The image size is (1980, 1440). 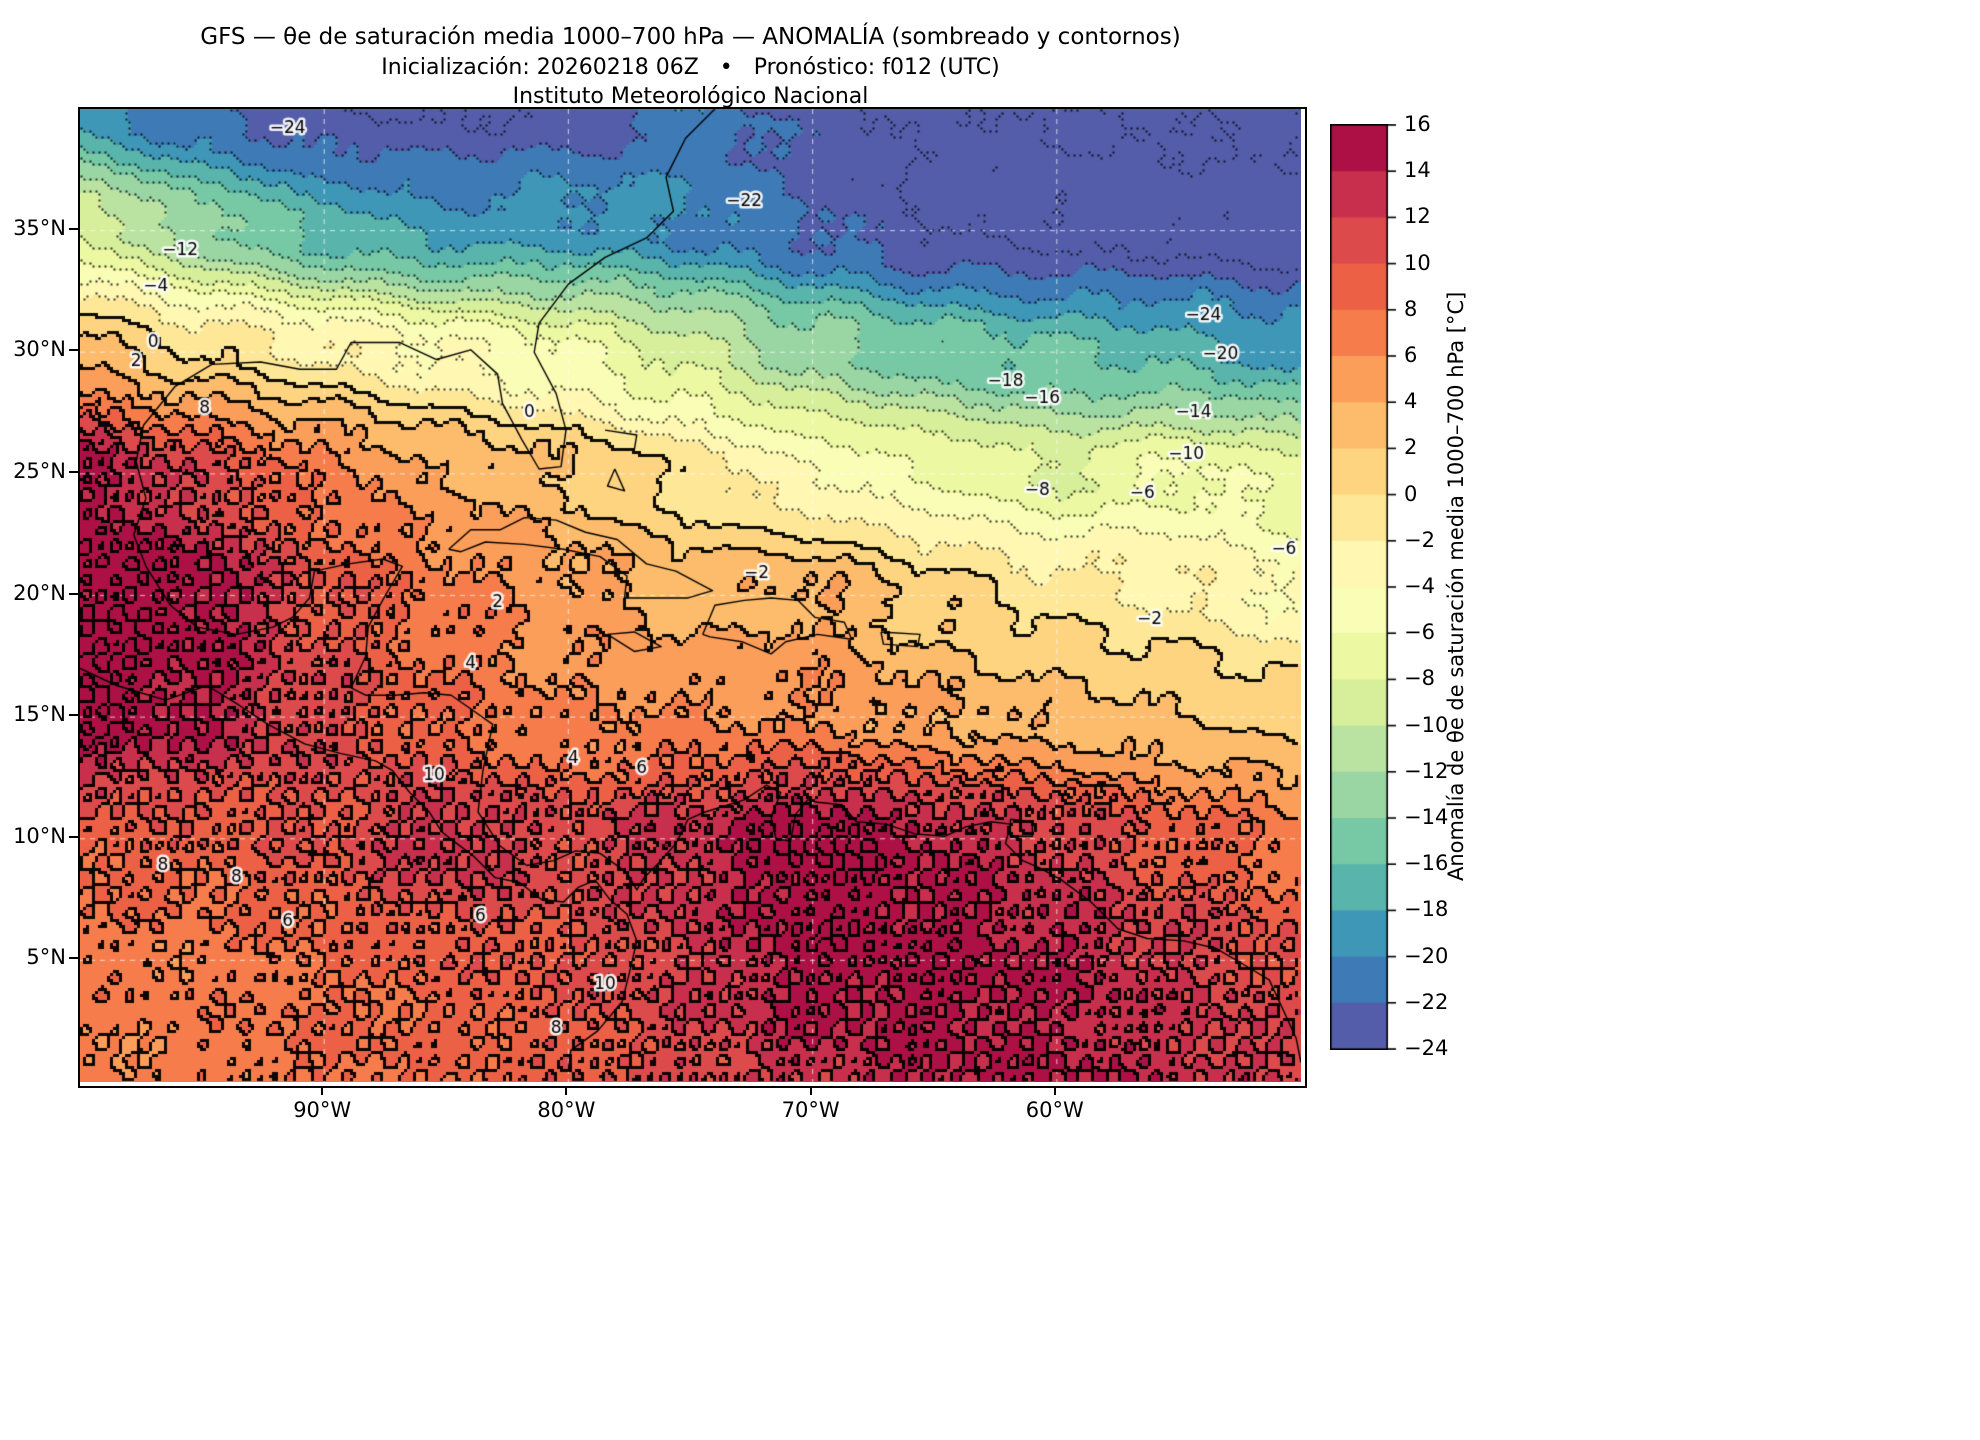 What do you see at coordinates (1426, 909) in the screenshot?
I see `colorbar-tick-label: −18` at bounding box center [1426, 909].